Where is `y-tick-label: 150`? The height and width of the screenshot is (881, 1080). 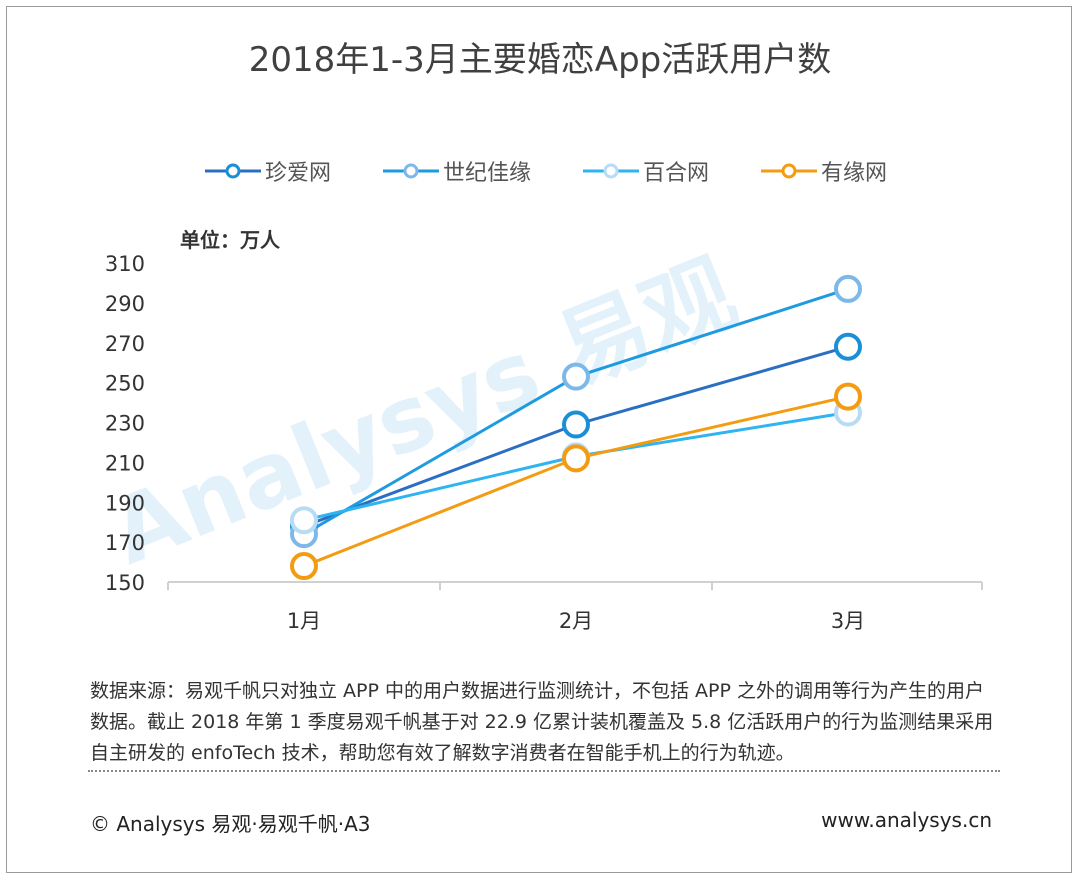
y-tick-label: 150 is located at coordinates (125, 583).